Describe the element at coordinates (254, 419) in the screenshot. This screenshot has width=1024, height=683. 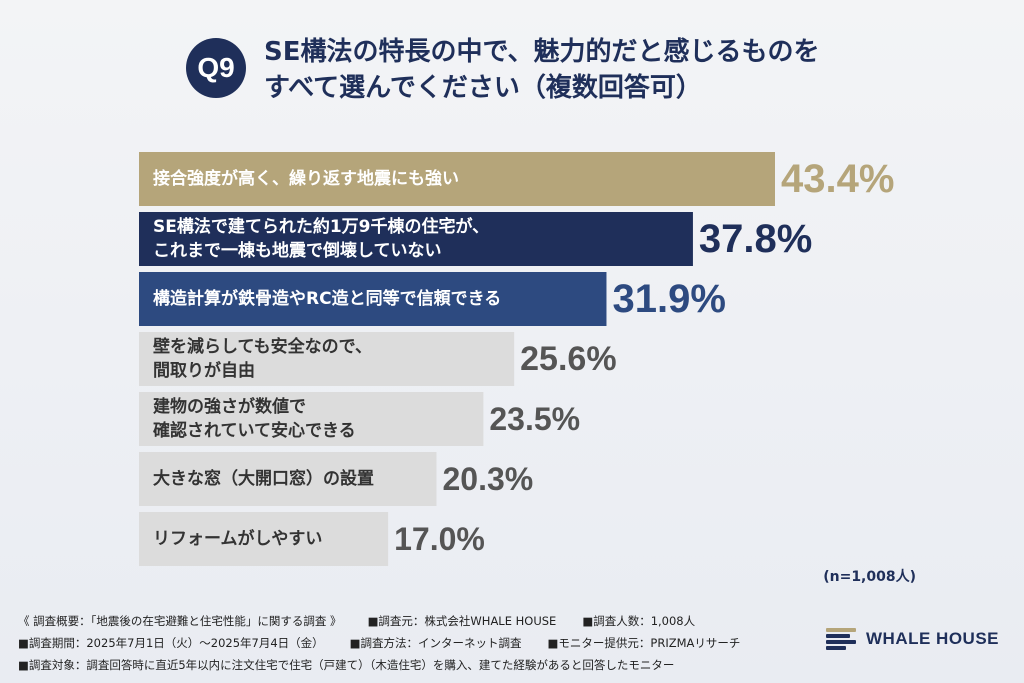
I see `category-label-5: 建物の強さが数値で確認されていて安心できる` at that location.